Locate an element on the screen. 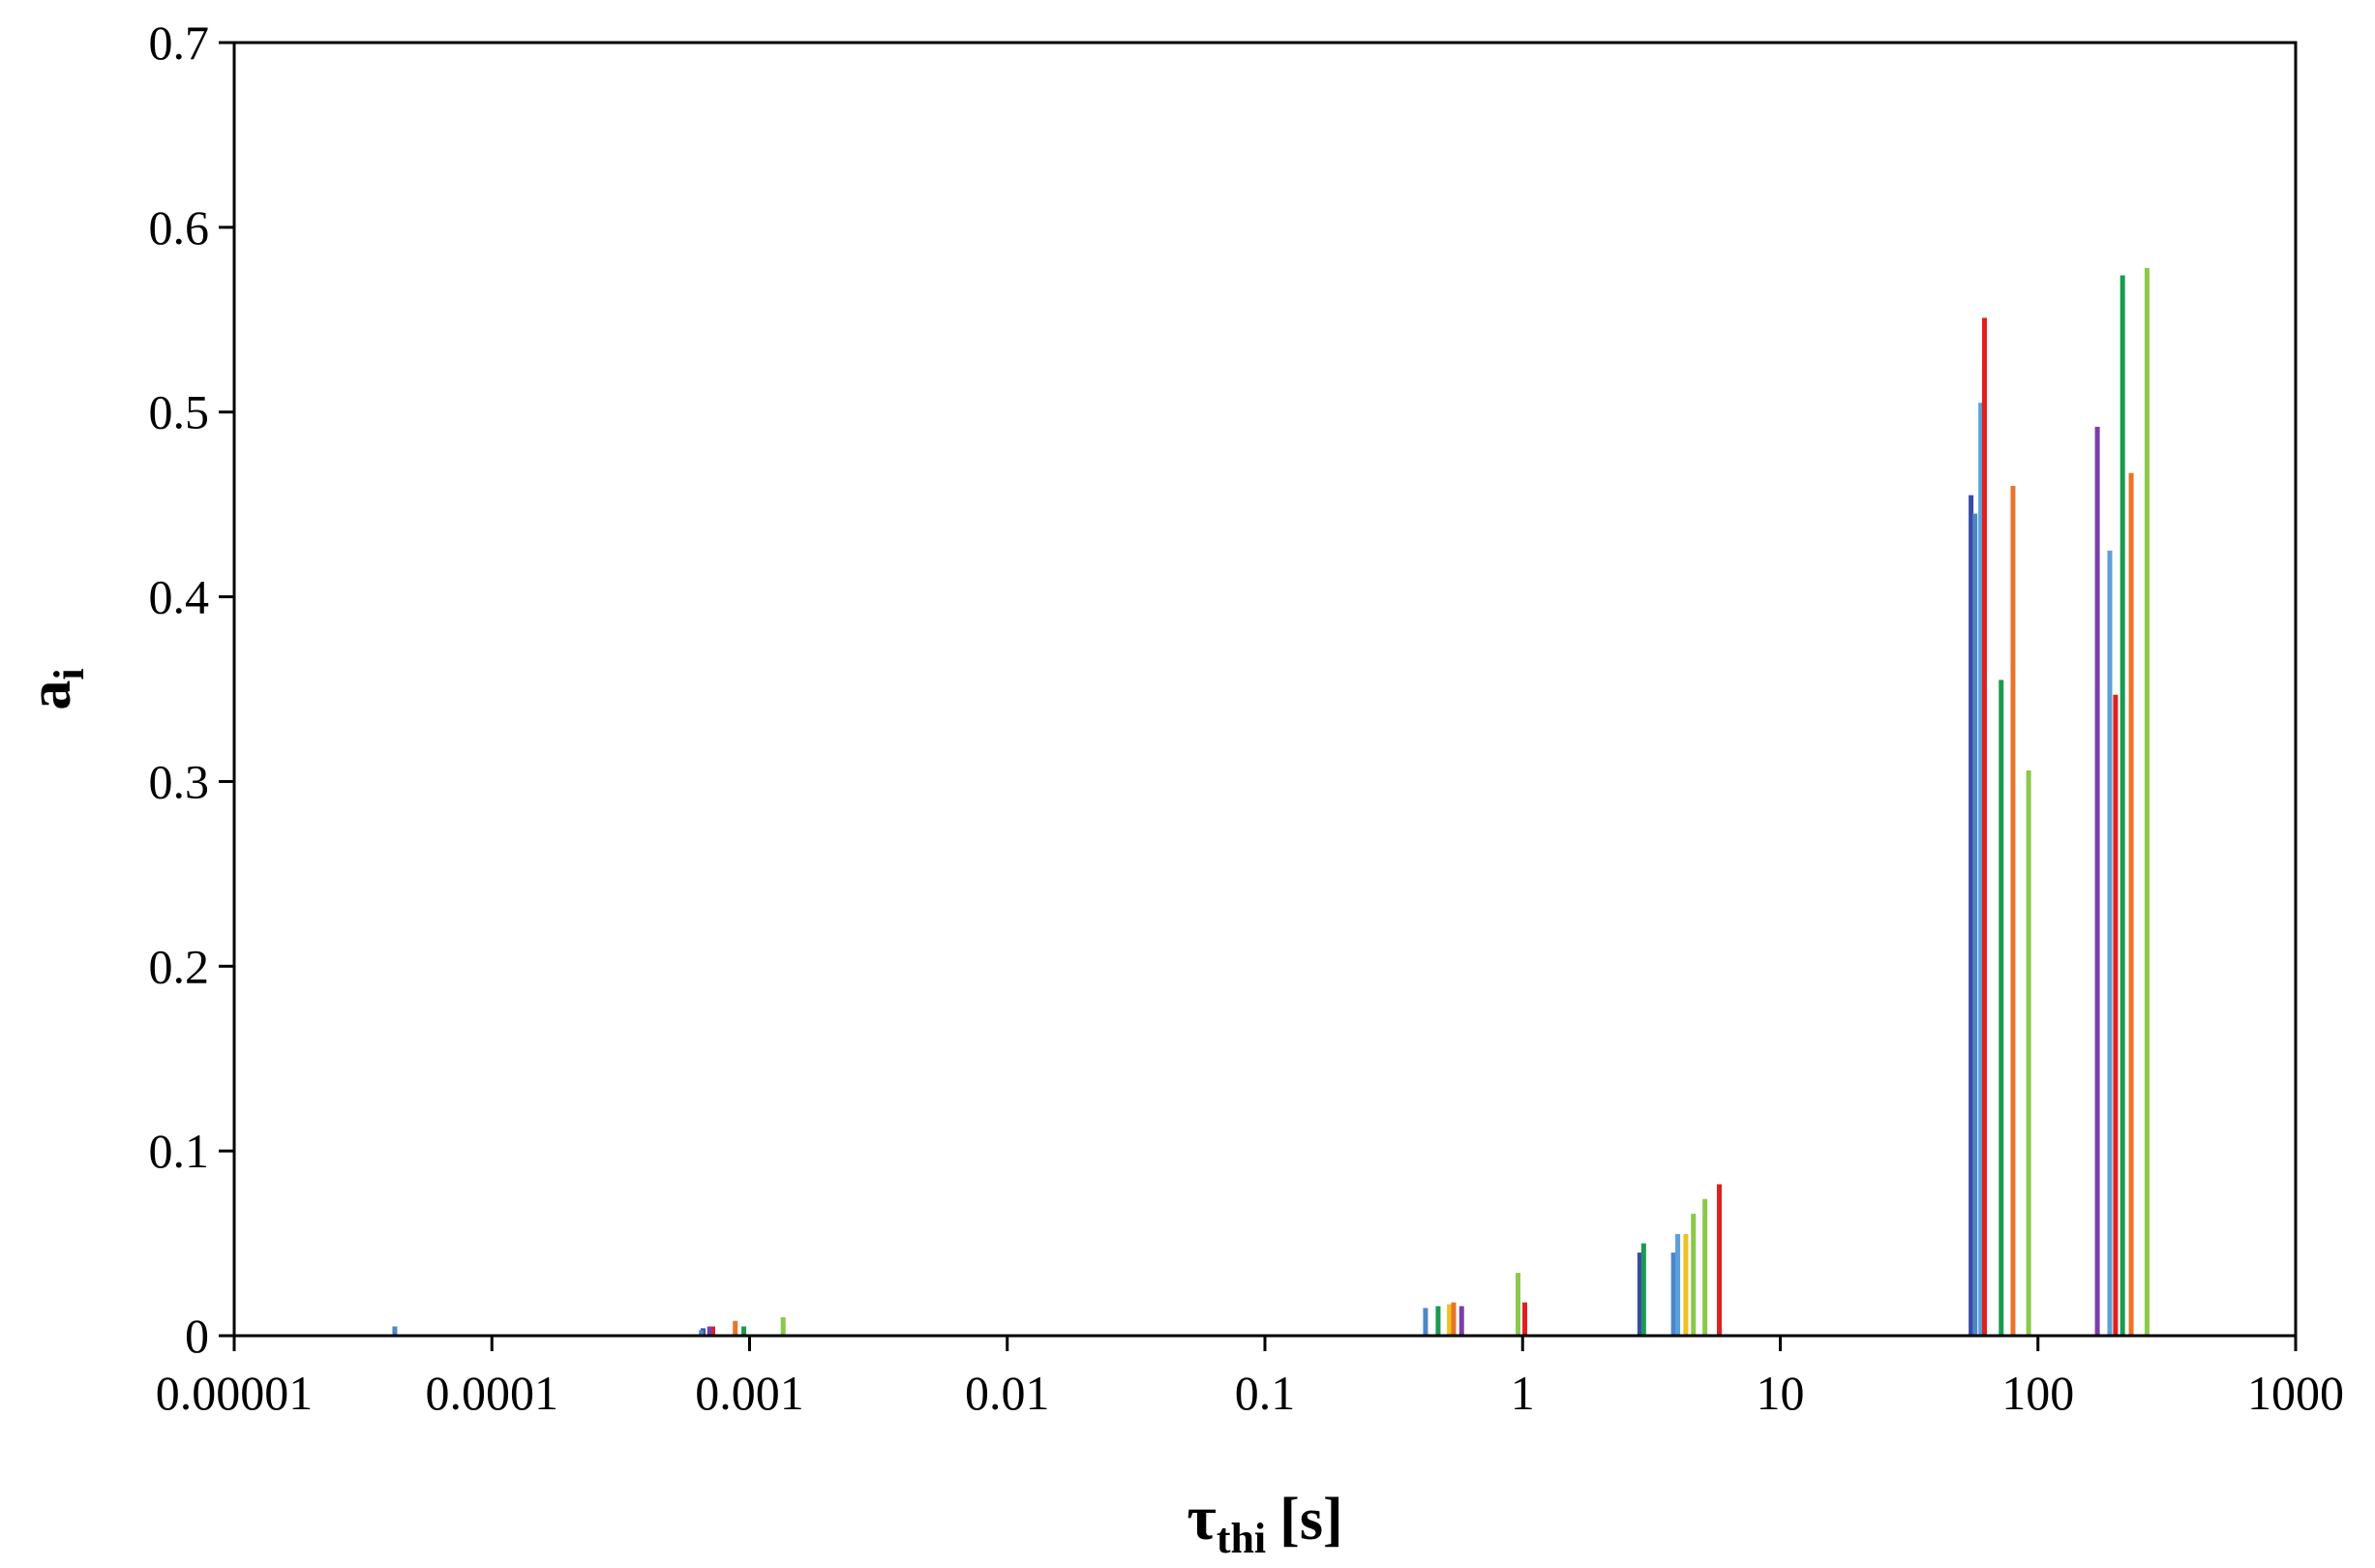 The width and height of the screenshot is (2375, 1568). x-axis-title-main: τ is located at coordinates (1202, 1518).